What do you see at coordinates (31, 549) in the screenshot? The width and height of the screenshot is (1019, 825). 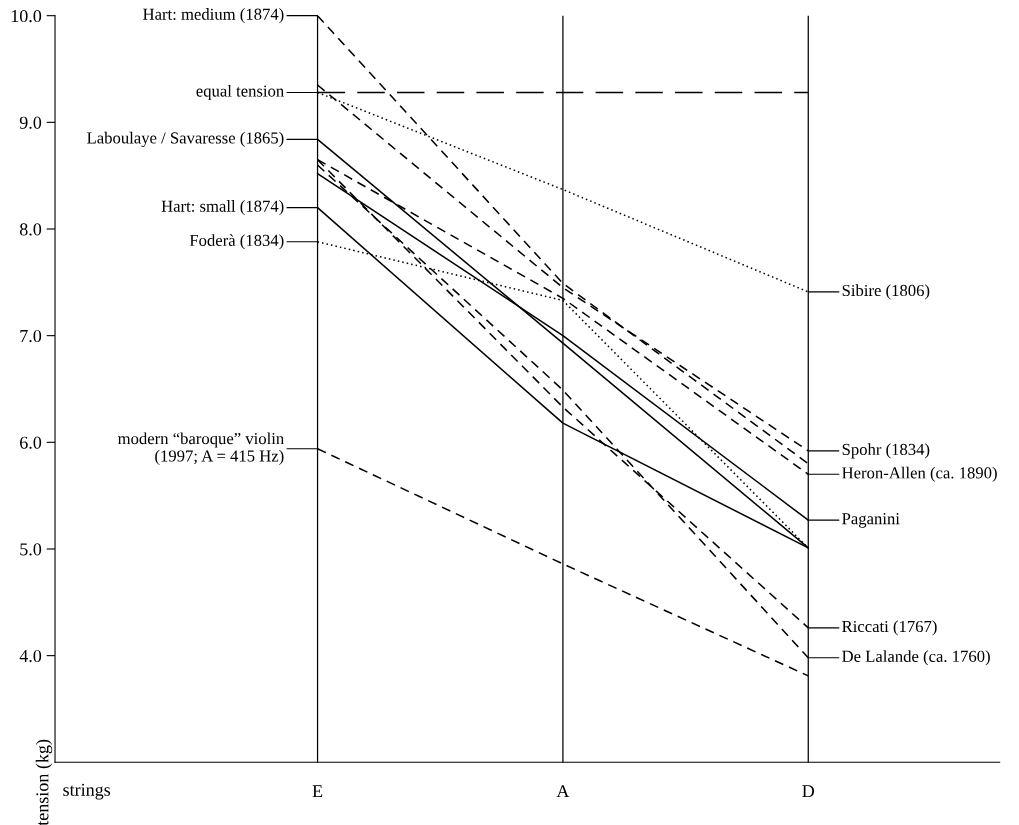 I see `y-tick-label: 5.0` at bounding box center [31, 549].